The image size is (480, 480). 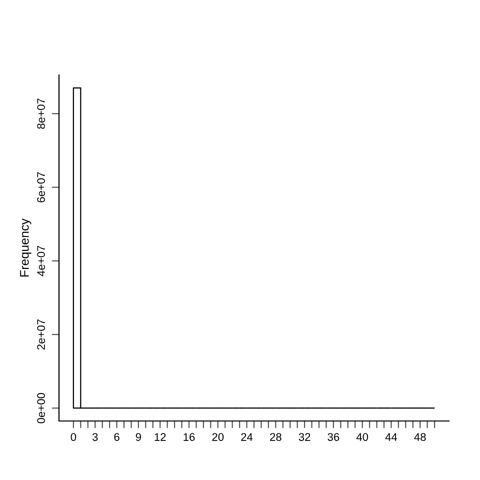 What do you see at coordinates (160, 437) in the screenshot?
I see `x-tick-label: 12` at bounding box center [160, 437].